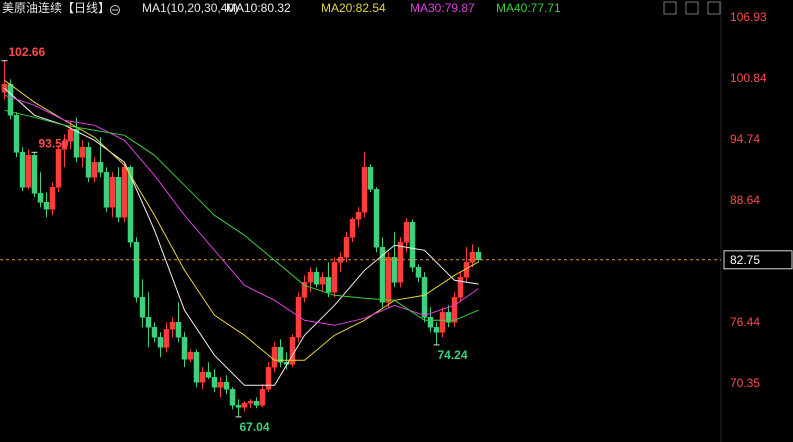 The height and width of the screenshot is (442, 793). I want to click on legend-entry: MA30:79.87, so click(442, 8).